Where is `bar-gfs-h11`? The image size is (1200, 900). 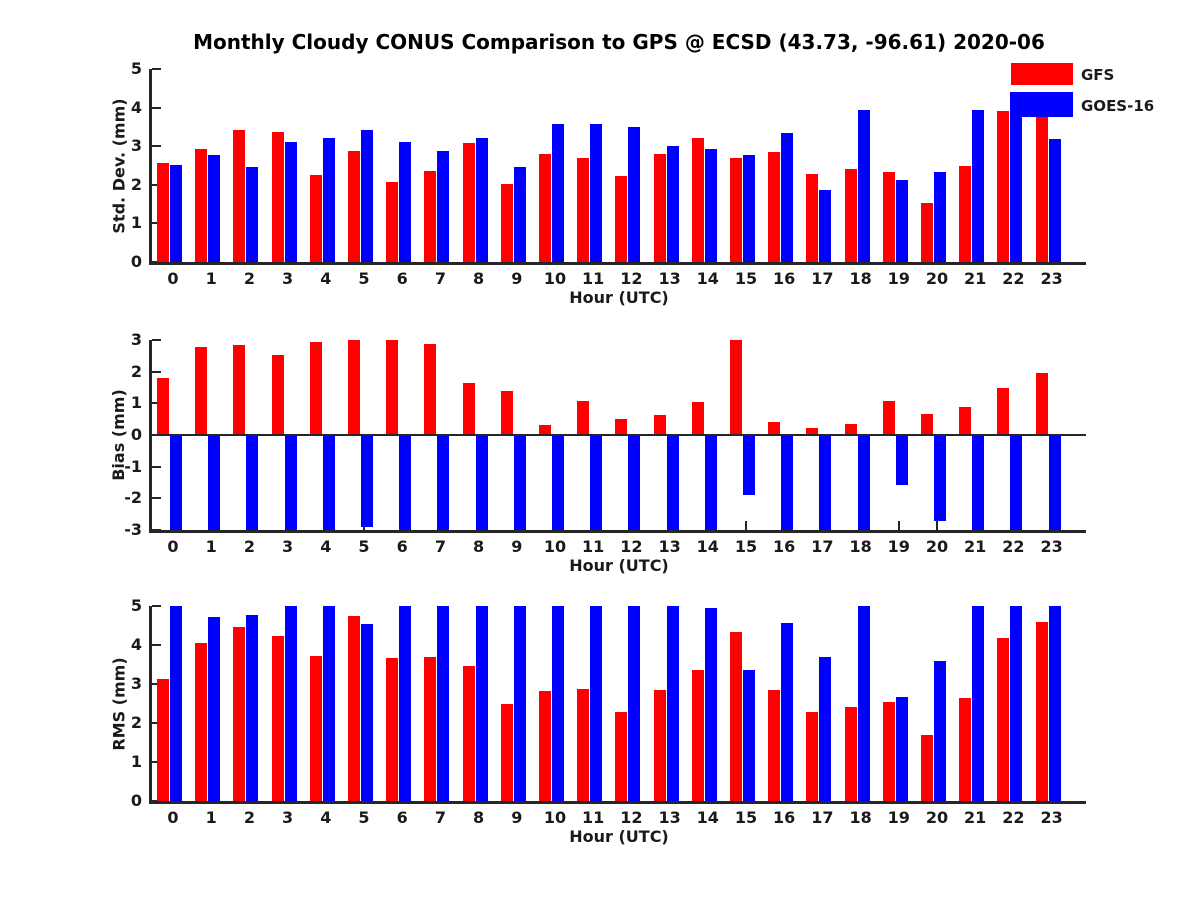 bar-gfs-h11 is located at coordinates (583, 418).